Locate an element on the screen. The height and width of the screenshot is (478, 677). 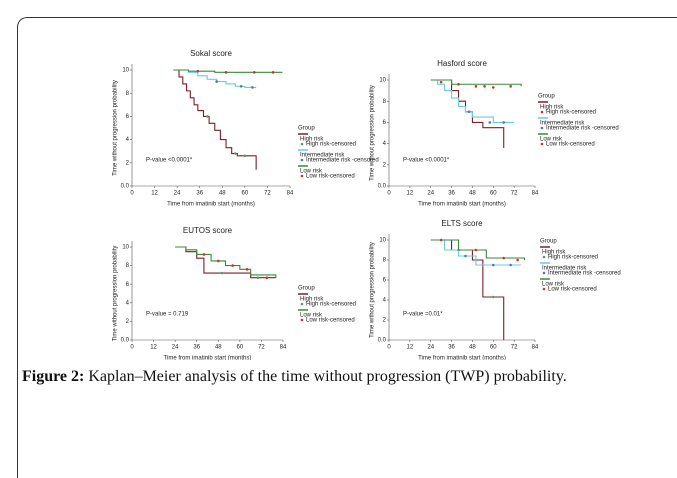
chart-title: ELTS score is located at coordinates (462, 223).